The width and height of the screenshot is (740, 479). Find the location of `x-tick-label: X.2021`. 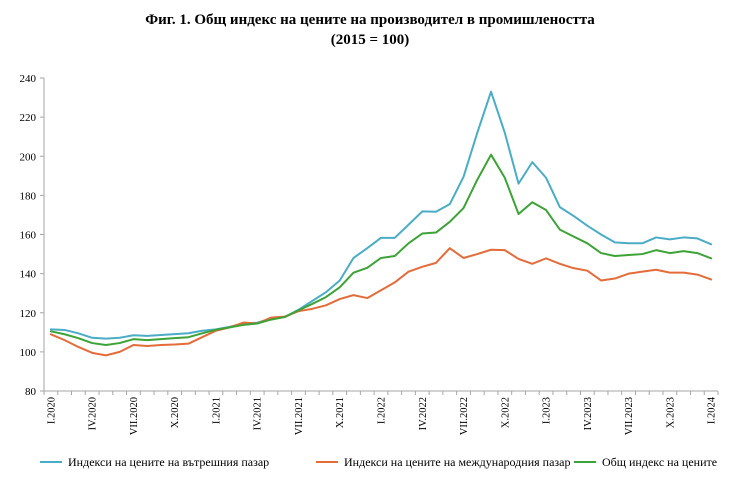

x-tick-label: X.2021 is located at coordinates (340, 412).